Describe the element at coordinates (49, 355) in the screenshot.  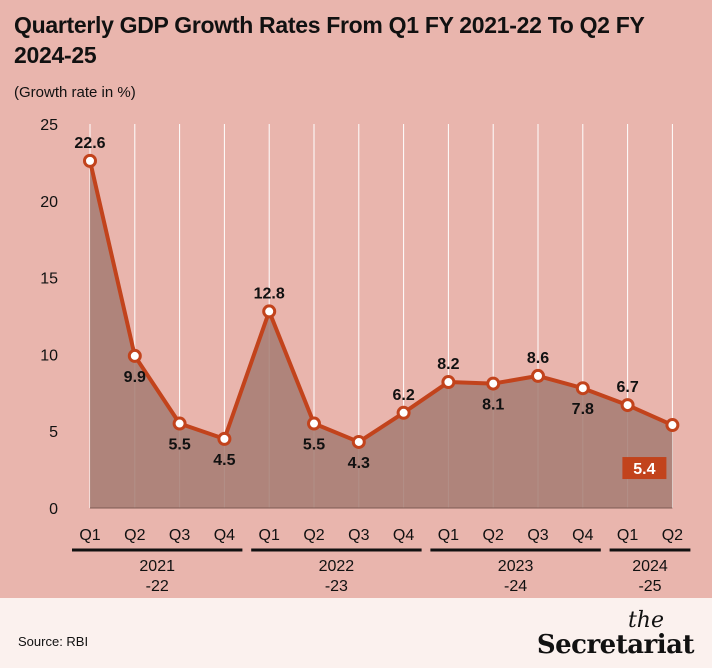
I see `y-tick-label: 10` at that location.